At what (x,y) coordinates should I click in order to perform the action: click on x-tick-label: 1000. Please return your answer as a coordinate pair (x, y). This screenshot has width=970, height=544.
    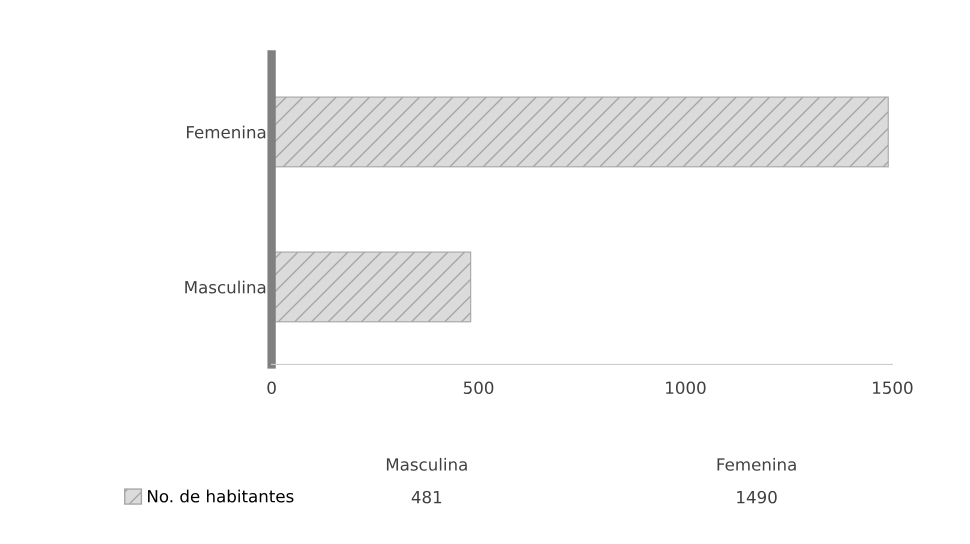
    Looking at the image, I should click on (686, 387).